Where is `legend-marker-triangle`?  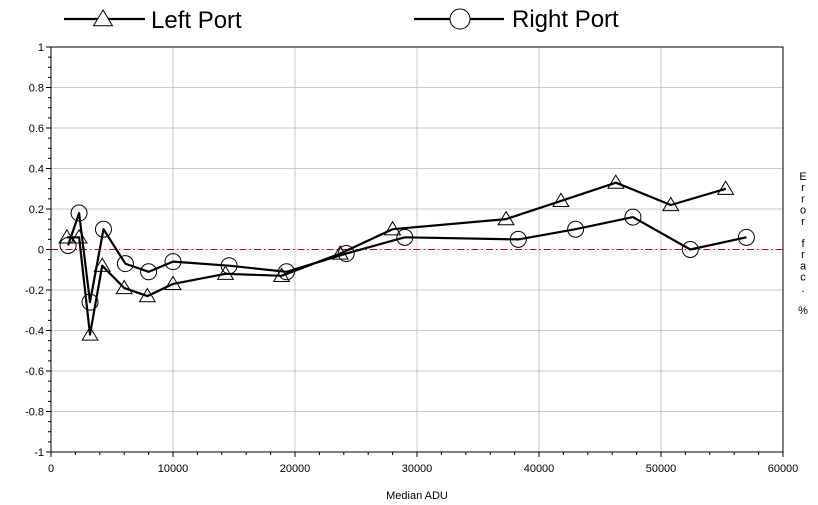 legend-marker-triangle is located at coordinates (103, 18).